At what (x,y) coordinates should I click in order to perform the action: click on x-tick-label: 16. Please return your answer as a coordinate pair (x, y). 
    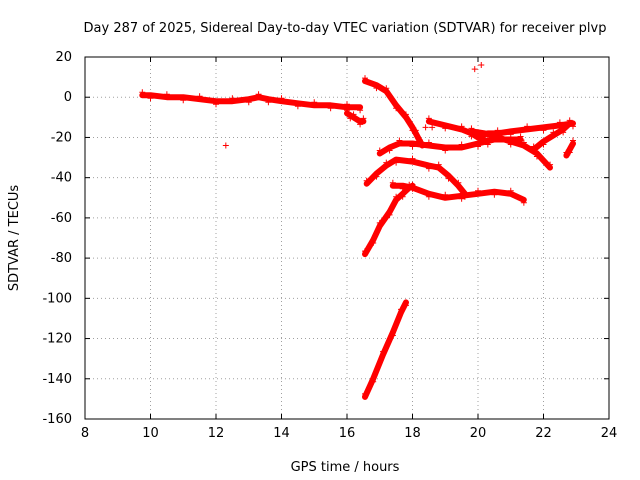
    Looking at the image, I should click on (347, 433).